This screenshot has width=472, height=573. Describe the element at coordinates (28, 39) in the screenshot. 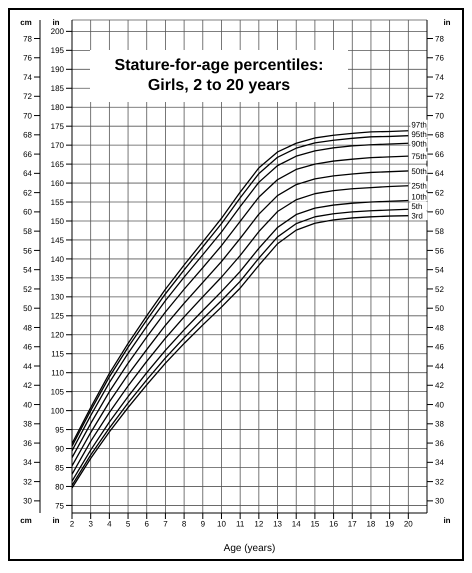

I see `y3-tick-label: 78` at that location.